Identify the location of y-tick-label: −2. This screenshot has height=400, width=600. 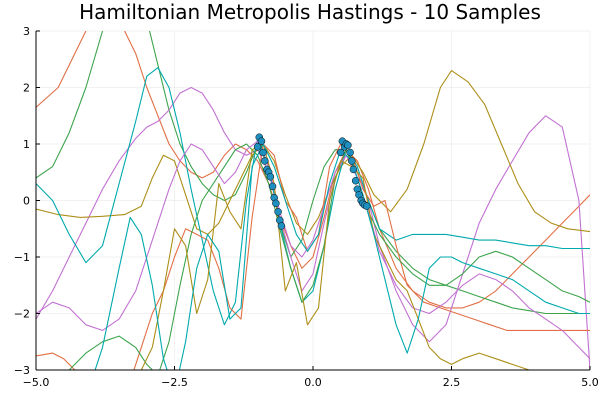
(22, 314).